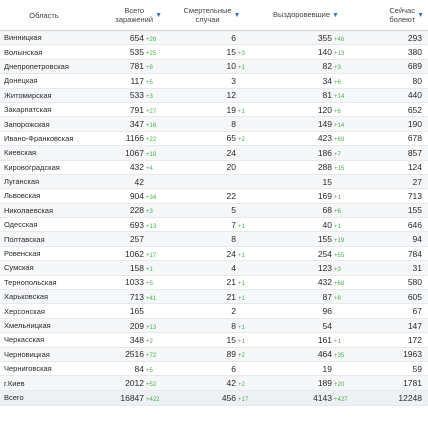 The height and width of the screenshot is (435, 428). I want to click on deaths-cell: 10 +1, so click(212, 67).